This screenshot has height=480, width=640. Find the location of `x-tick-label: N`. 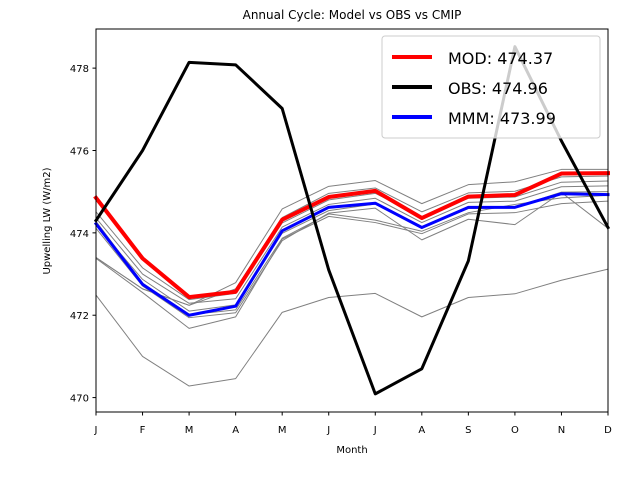

x-tick-label: N is located at coordinates (561, 430).